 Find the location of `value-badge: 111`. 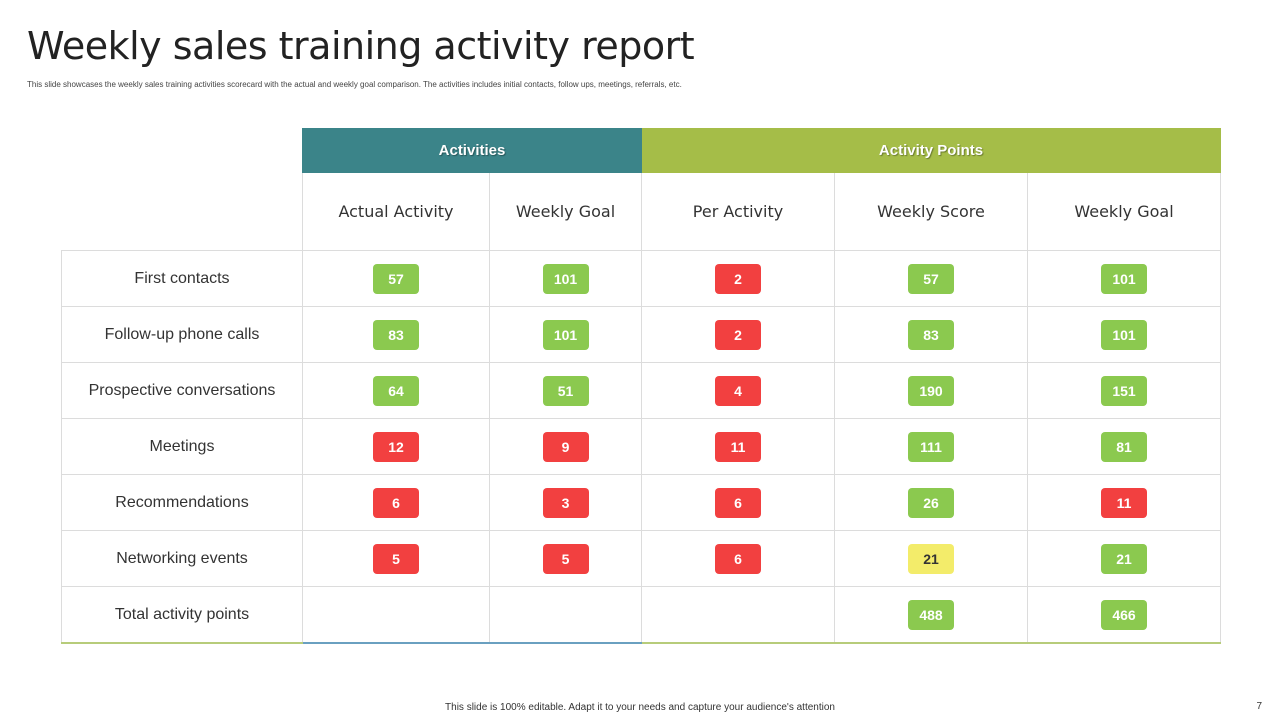

value-badge: 111 is located at coordinates (931, 446).